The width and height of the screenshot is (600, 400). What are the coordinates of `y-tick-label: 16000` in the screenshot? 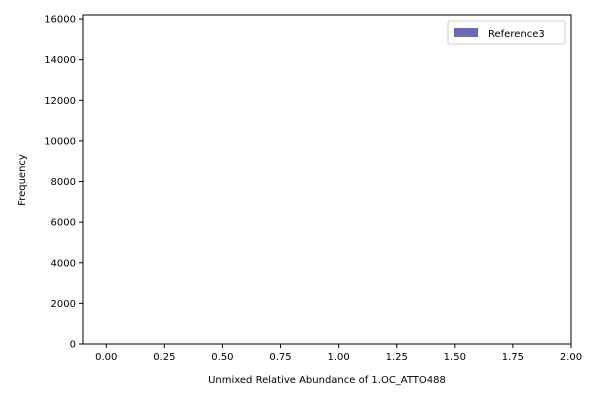 It's located at (60, 20).